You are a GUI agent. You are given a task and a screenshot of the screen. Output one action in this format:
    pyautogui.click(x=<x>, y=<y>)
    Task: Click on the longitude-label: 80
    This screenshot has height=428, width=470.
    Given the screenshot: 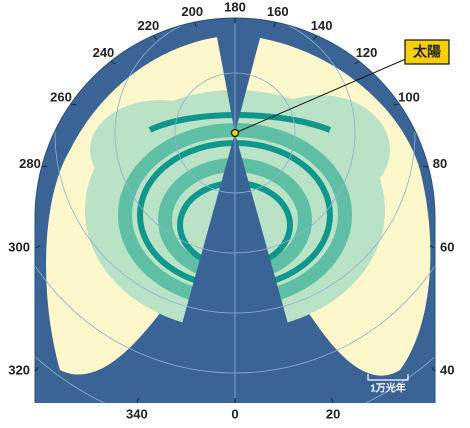 What is the action you would take?
    pyautogui.click(x=440, y=163)
    